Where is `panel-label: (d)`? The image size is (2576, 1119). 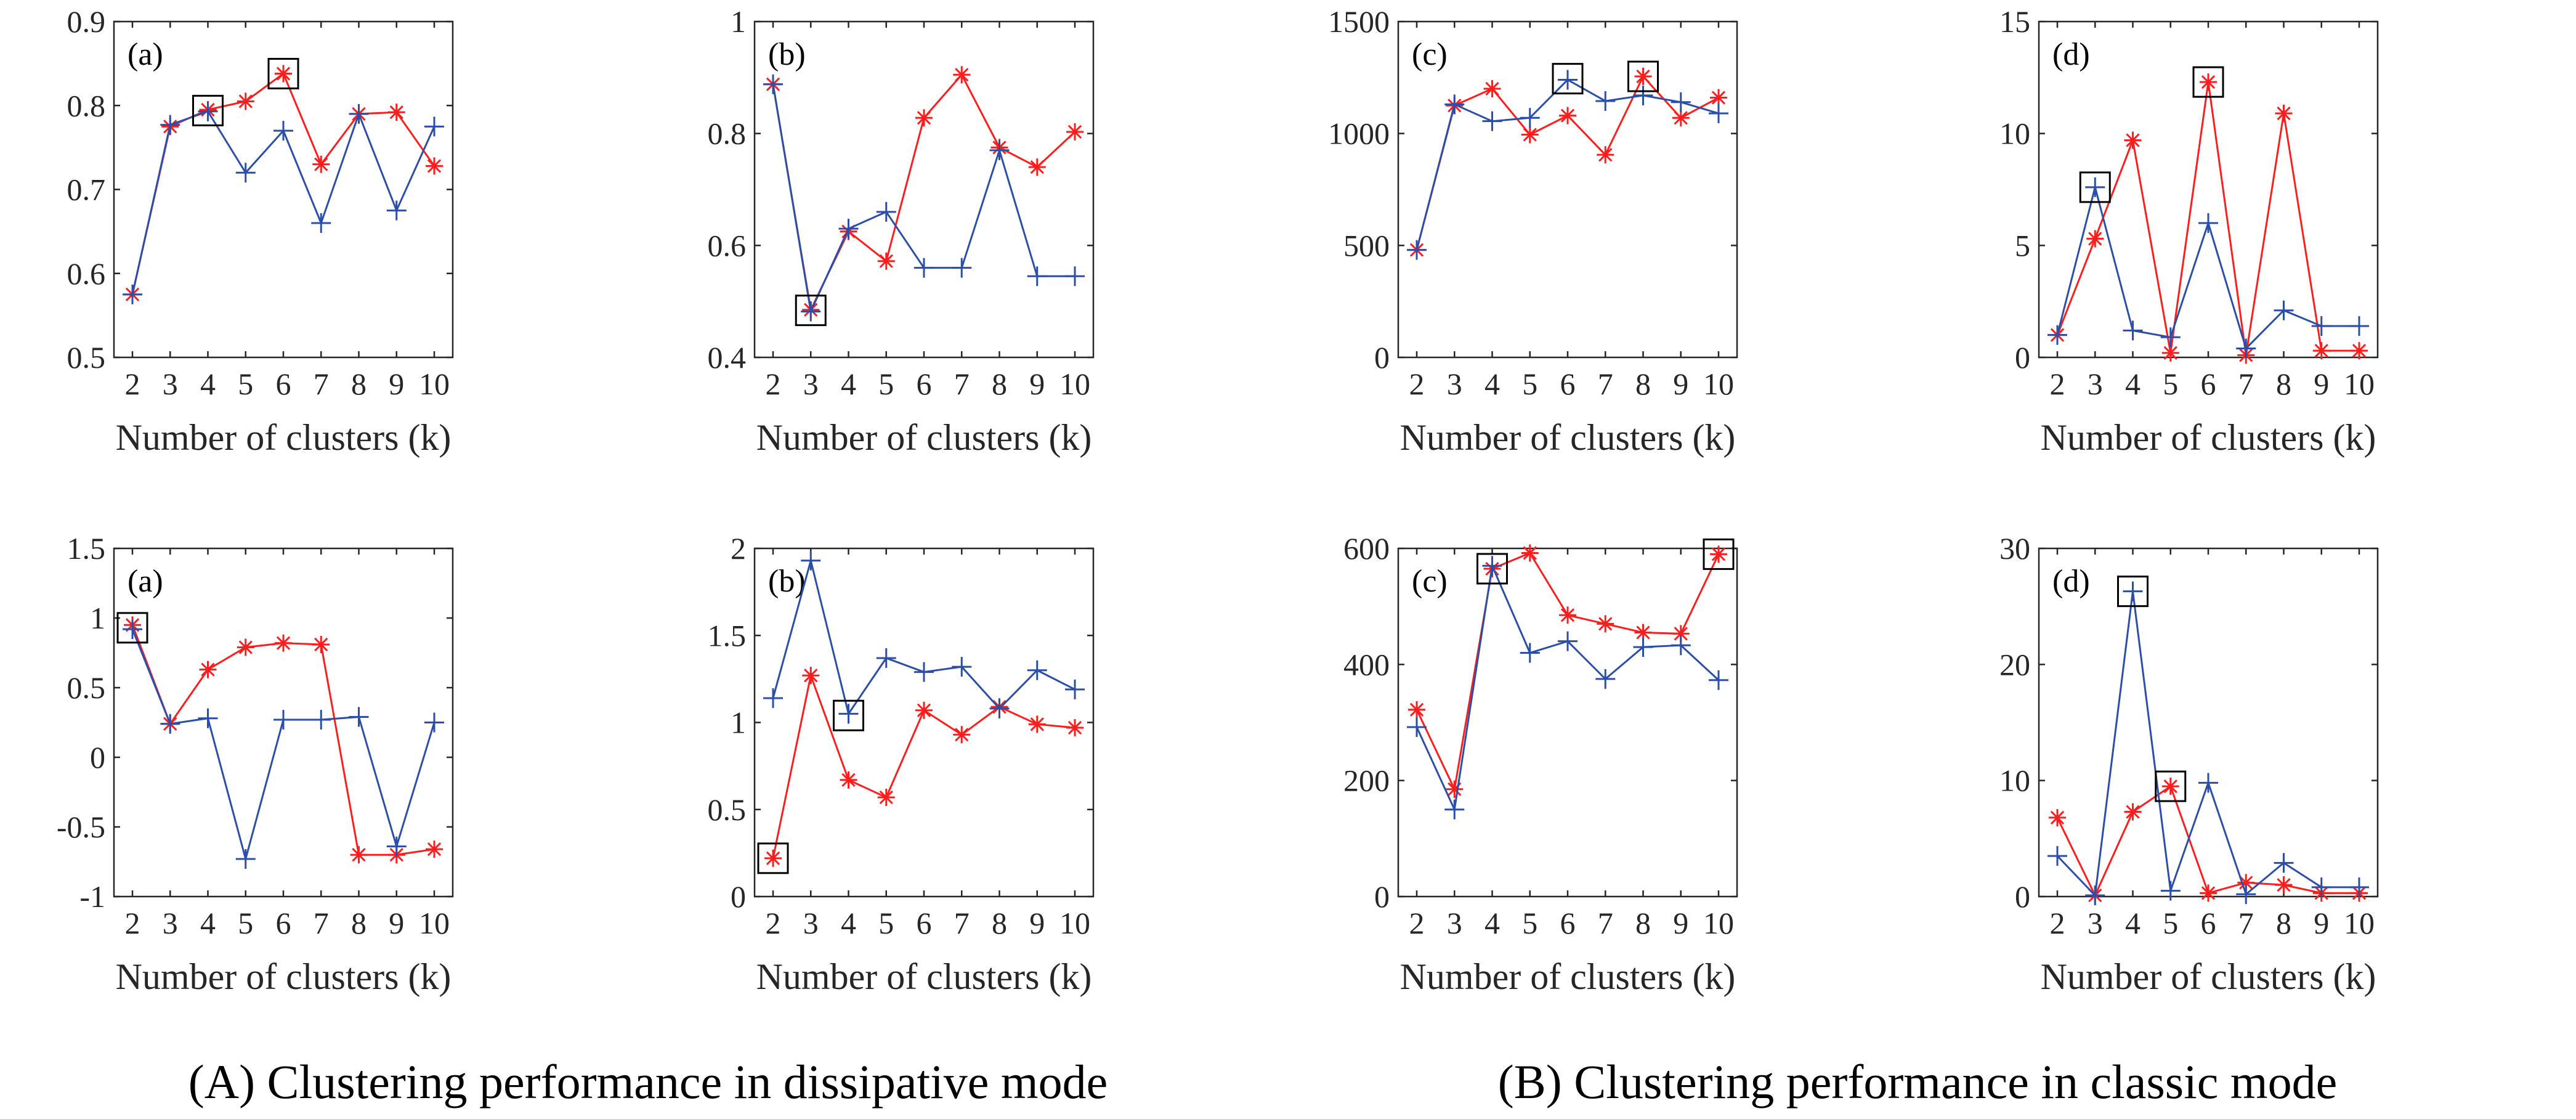
panel-label: (d) is located at coordinates (2071, 581).